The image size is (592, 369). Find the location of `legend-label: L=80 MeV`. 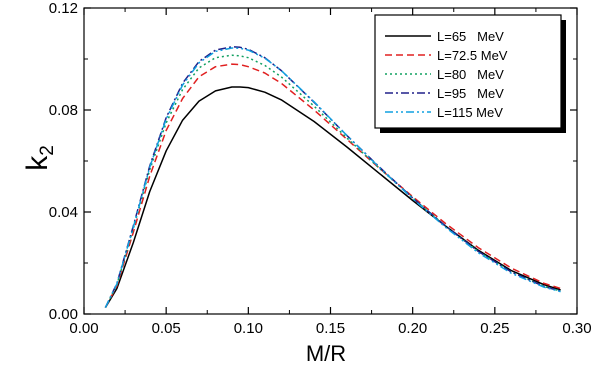

legend-label: L=80 MeV is located at coordinates (470, 74).